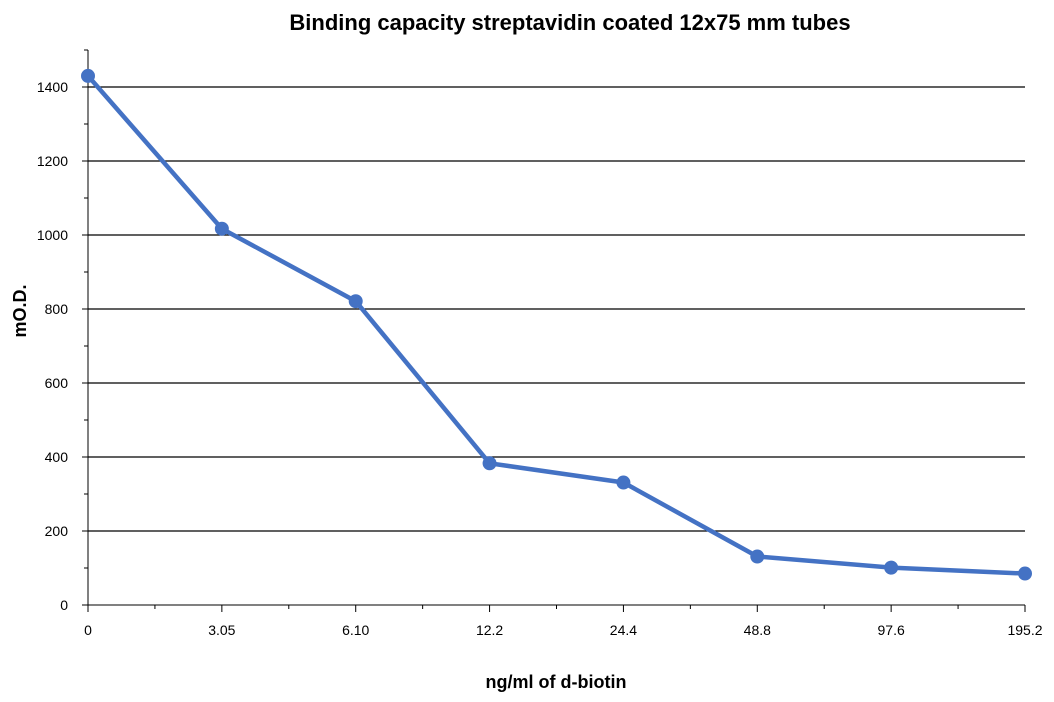 The image size is (1054, 702). Describe the element at coordinates (20, 310) in the screenshot. I see `y-axis-title: mO.D.` at that location.